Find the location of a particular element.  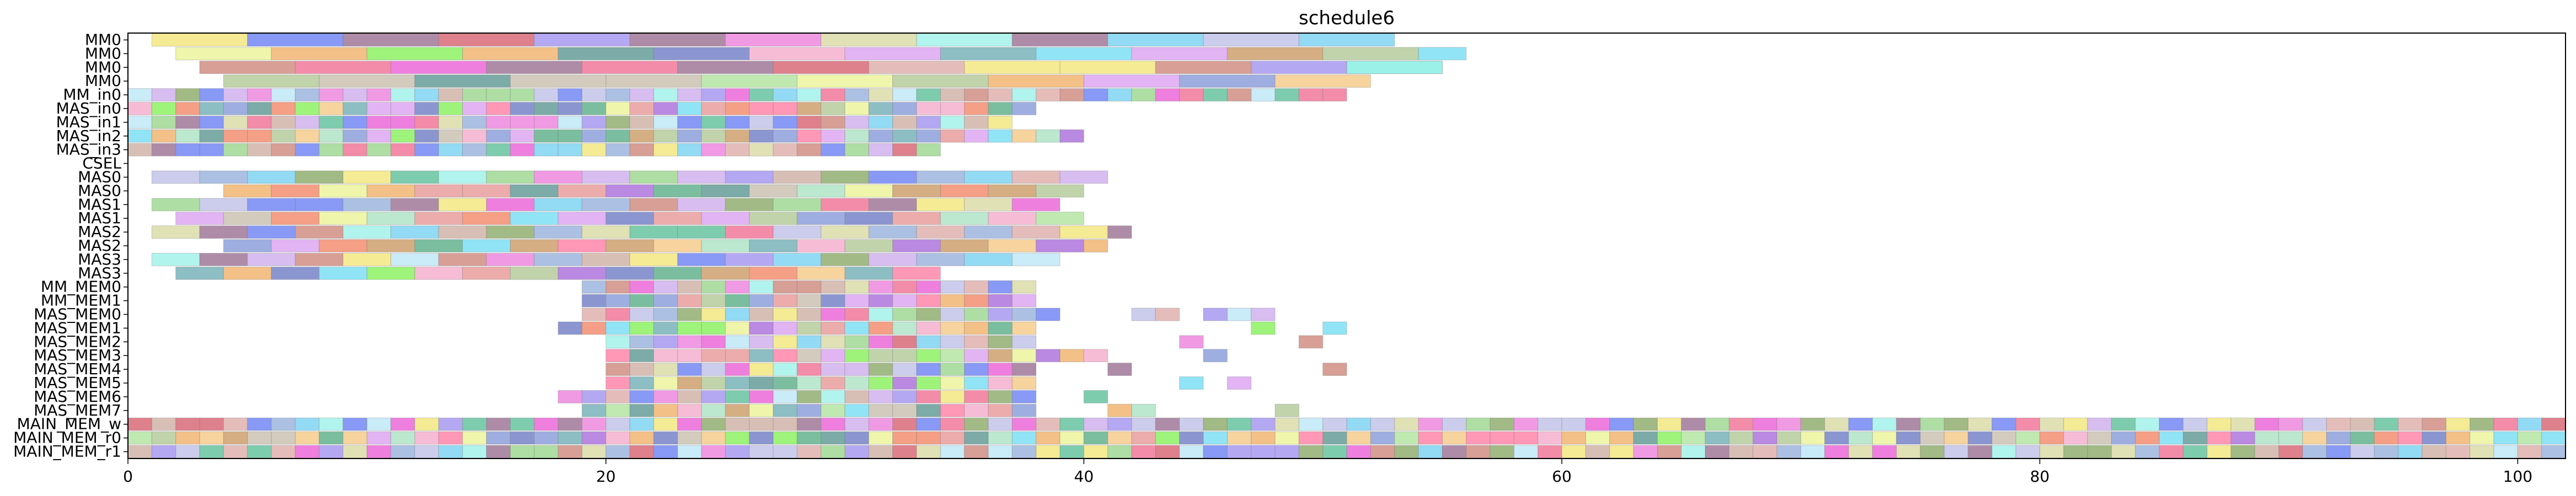

y-tick-label: MAS0 is located at coordinates (99, 177).